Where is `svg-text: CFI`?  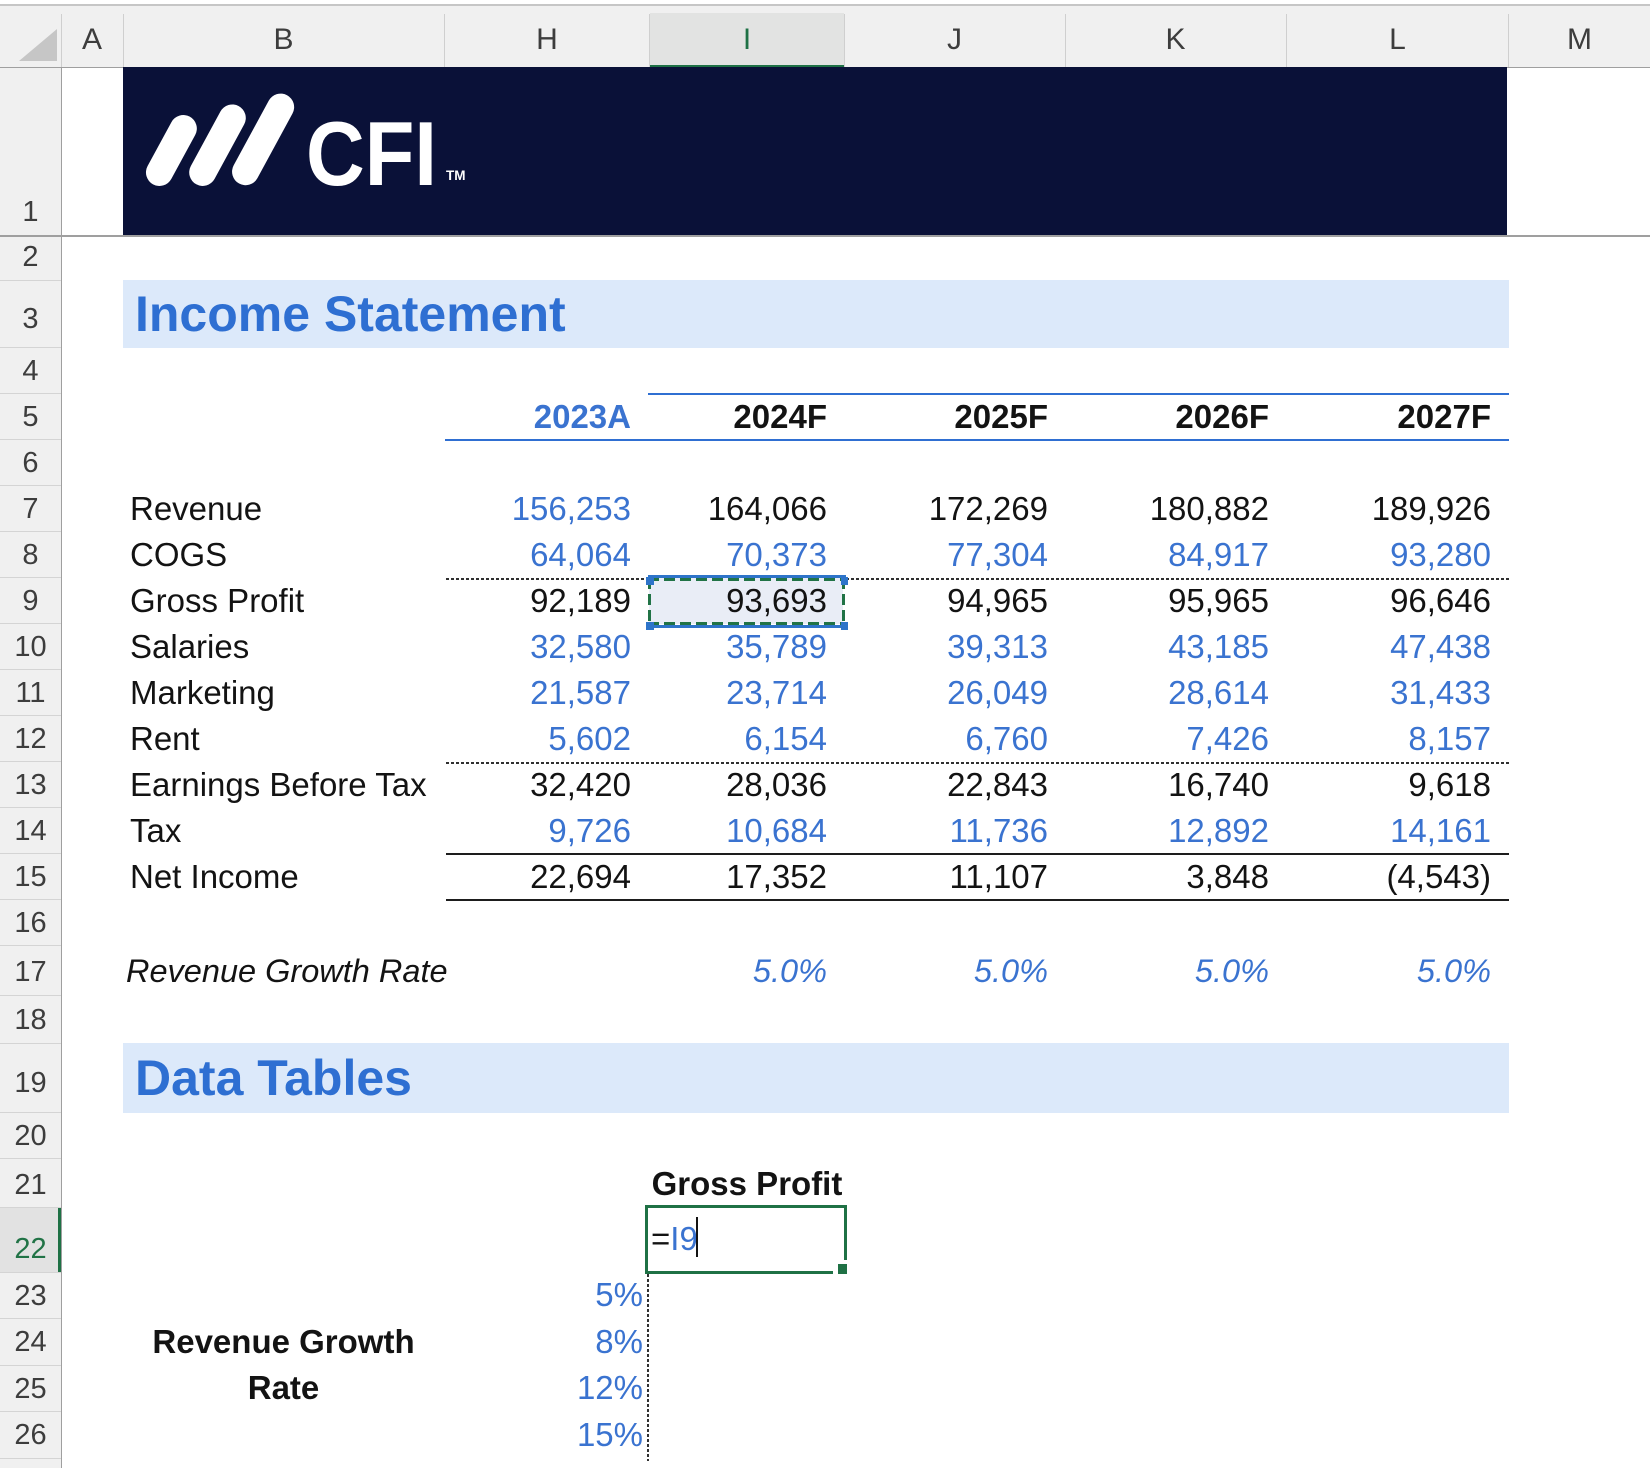
svg-text: CFI is located at coordinates (371, 153).